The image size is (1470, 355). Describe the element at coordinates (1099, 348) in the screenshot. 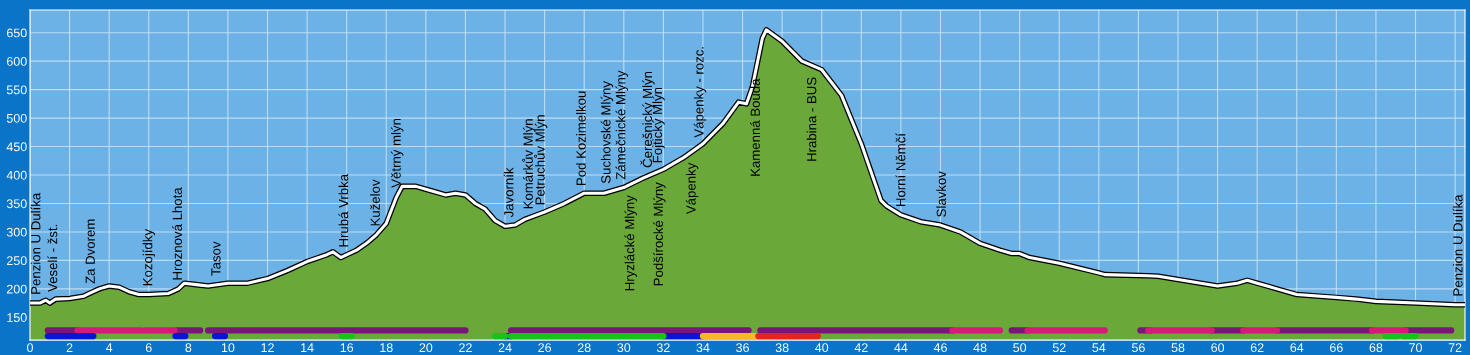

I see `x-tick-label: 54` at that location.